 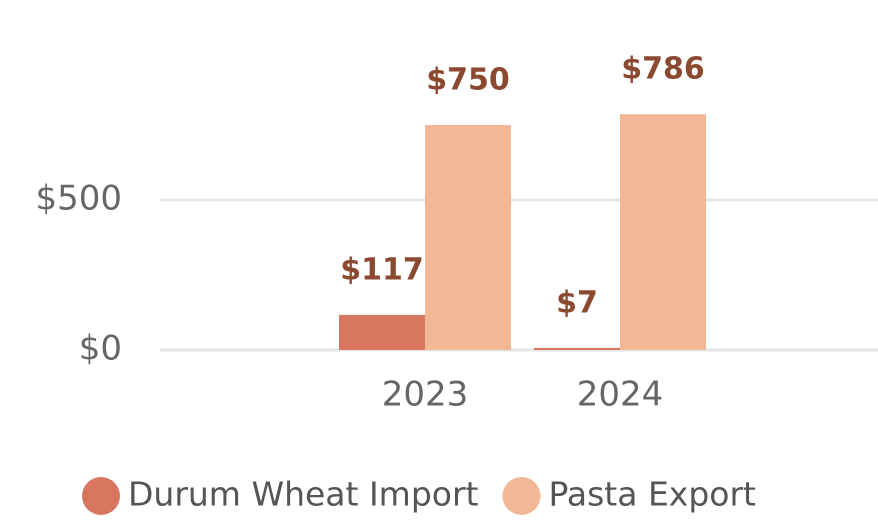 What do you see at coordinates (468, 80) in the screenshot?
I see `value-label: $750` at bounding box center [468, 80].